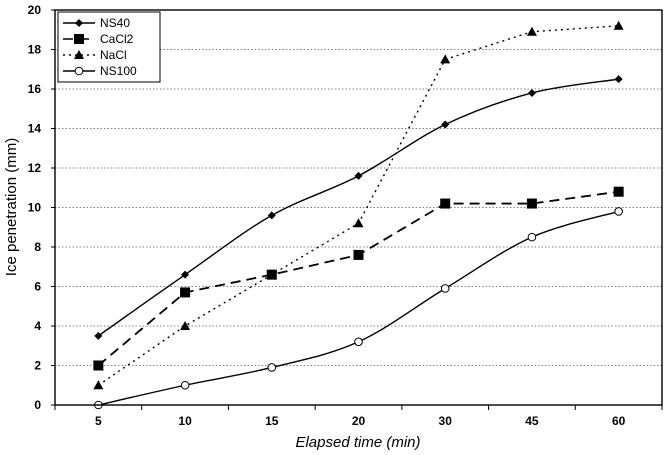 Image resolution: width=667 pixels, height=455 pixels. I want to click on y-tick-label: 0, so click(37, 405).